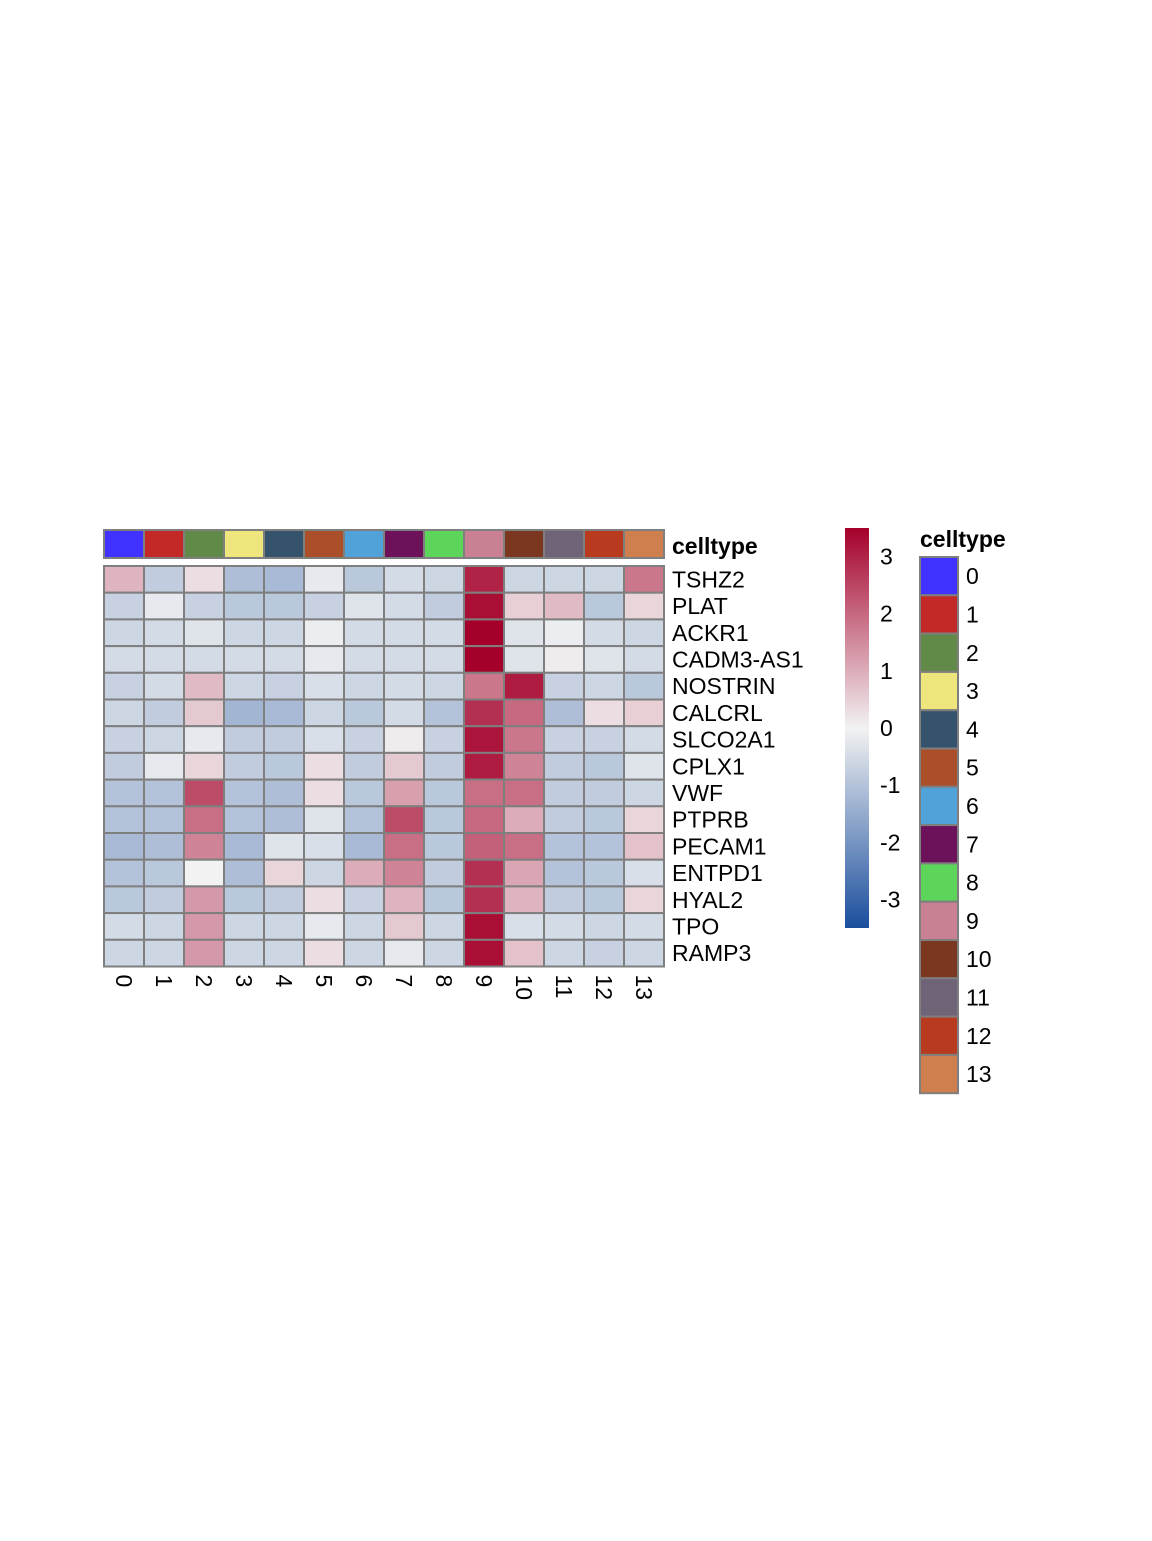  Describe the element at coordinates (886, 671) in the screenshot. I see `colorbar-tick-label: 1` at that location.